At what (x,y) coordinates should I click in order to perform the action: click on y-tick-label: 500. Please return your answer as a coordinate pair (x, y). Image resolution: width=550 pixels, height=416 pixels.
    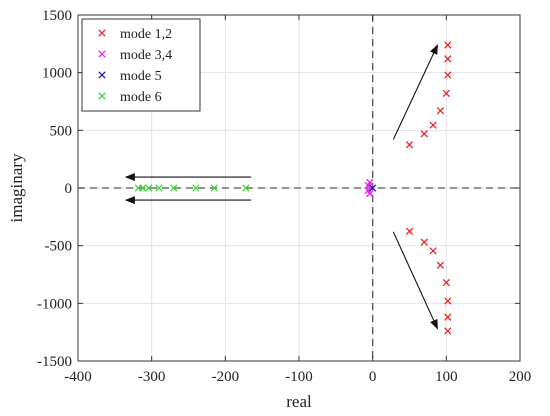
    Looking at the image, I should click on (61, 131).